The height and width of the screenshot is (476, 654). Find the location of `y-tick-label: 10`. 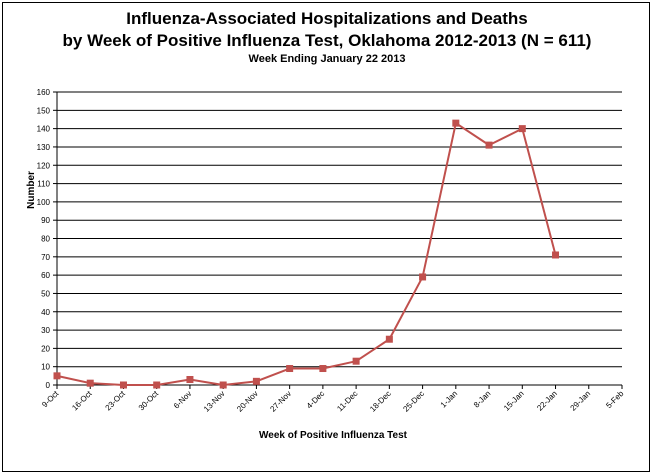

y-tick-label: 10 is located at coordinates (45, 367).